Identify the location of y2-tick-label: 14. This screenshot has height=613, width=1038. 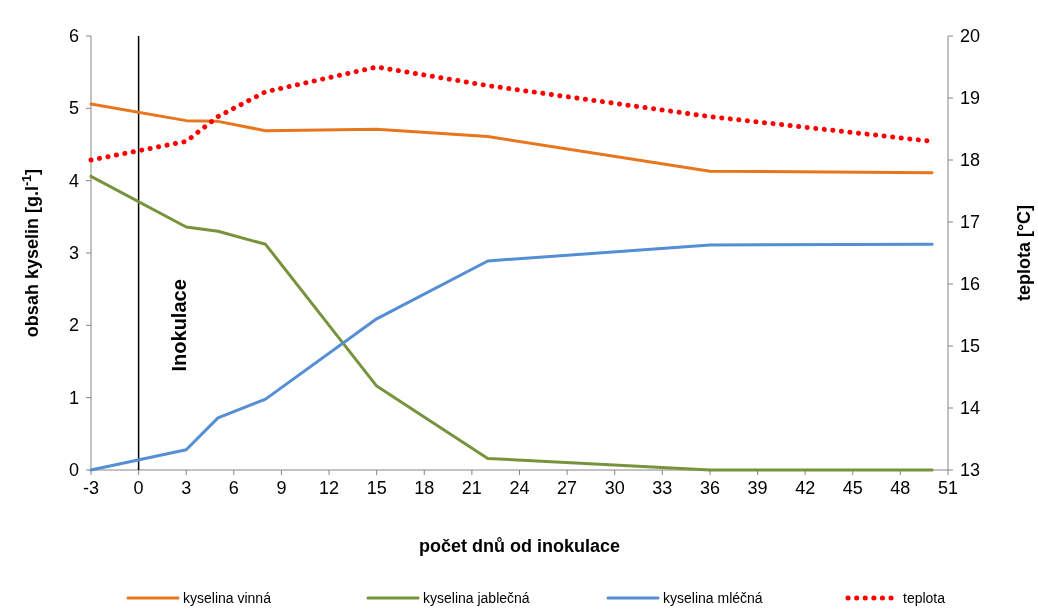
(970, 408).